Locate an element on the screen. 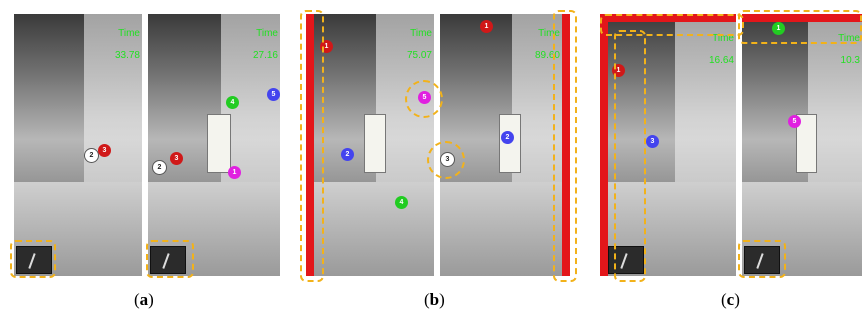  time-value: 89.60 is located at coordinates (547, 55).